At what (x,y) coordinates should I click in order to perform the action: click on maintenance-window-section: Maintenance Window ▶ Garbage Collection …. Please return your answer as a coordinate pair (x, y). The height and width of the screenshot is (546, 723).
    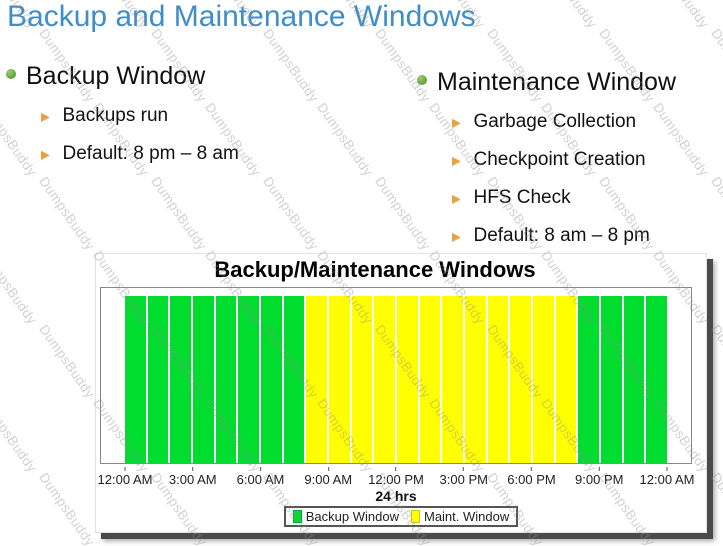
    Looking at the image, I should click on (567, 158).